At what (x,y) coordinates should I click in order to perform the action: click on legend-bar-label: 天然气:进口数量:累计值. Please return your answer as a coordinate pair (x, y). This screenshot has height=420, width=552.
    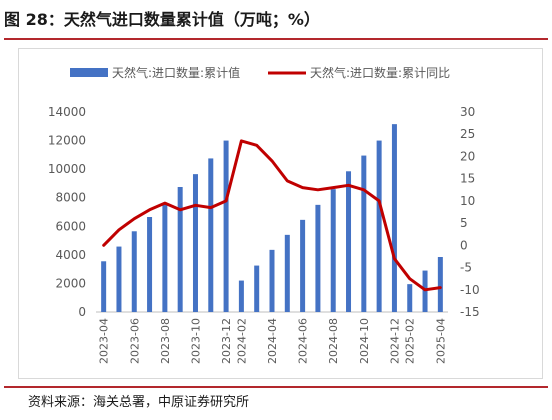
    Looking at the image, I should click on (176, 72).